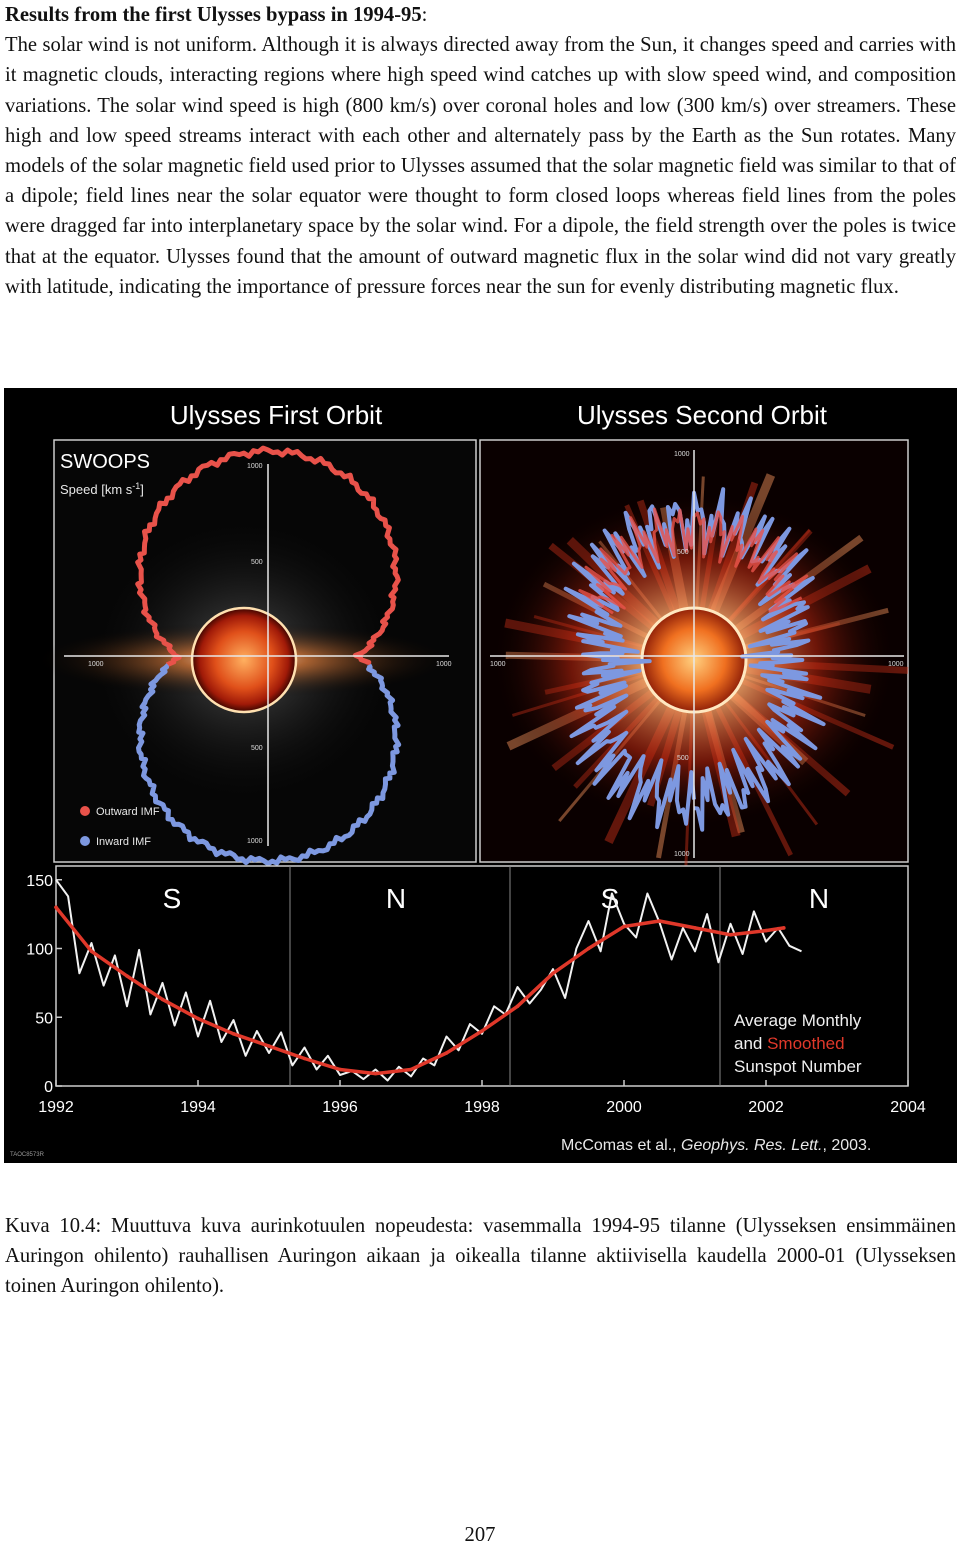 This screenshot has height=1550, width=960. What do you see at coordinates (480, 1535) in the screenshot?
I see `page-number: 207` at bounding box center [480, 1535].